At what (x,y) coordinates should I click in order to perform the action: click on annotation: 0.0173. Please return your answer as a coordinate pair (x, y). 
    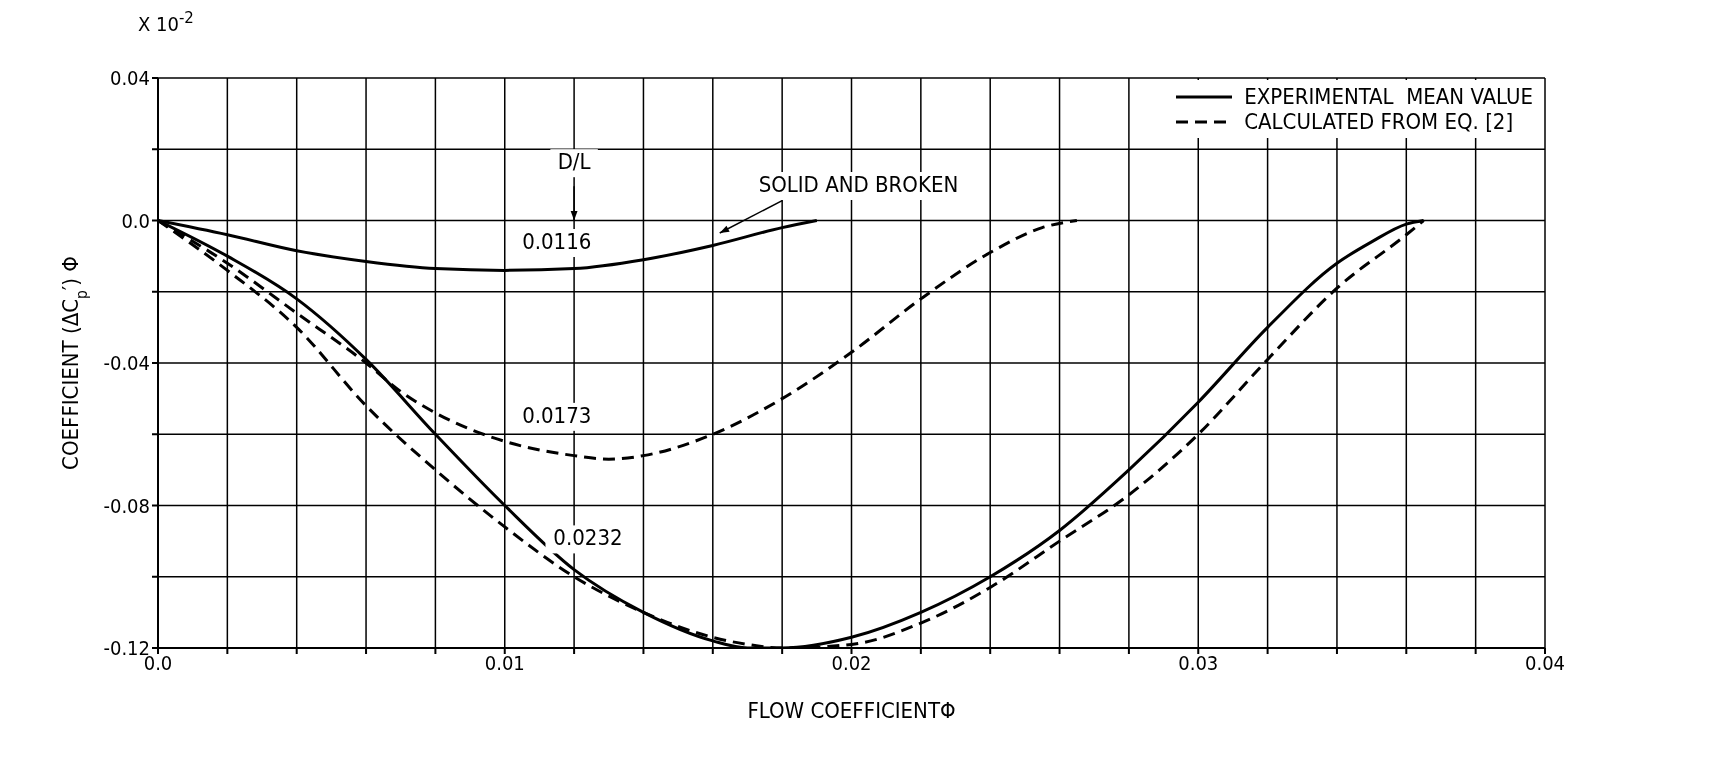
    Looking at the image, I should click on (557, 415).